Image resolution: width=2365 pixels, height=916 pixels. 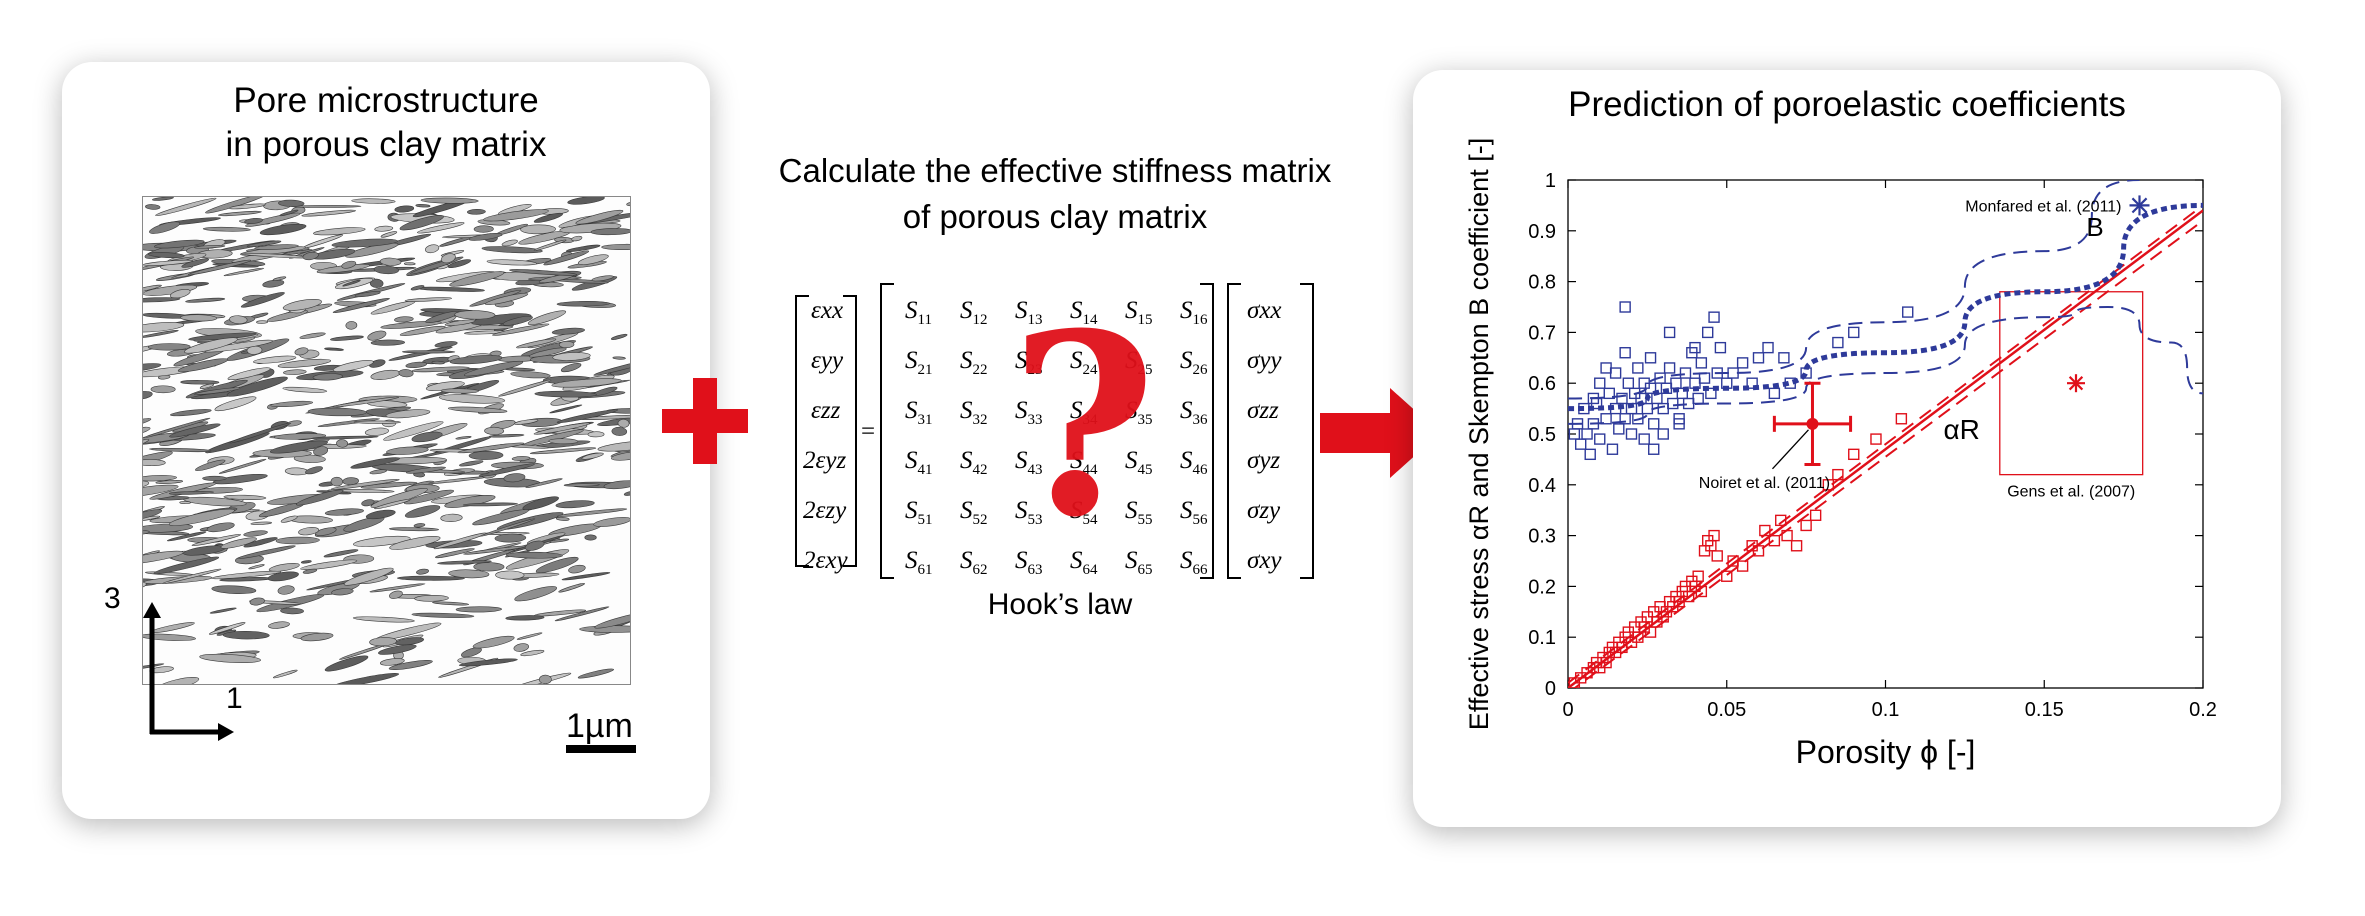 What do you see at coordinates (919, 562) in the screenshot?
I see `compliance-entry: S61` at bounding box center [919, 562].